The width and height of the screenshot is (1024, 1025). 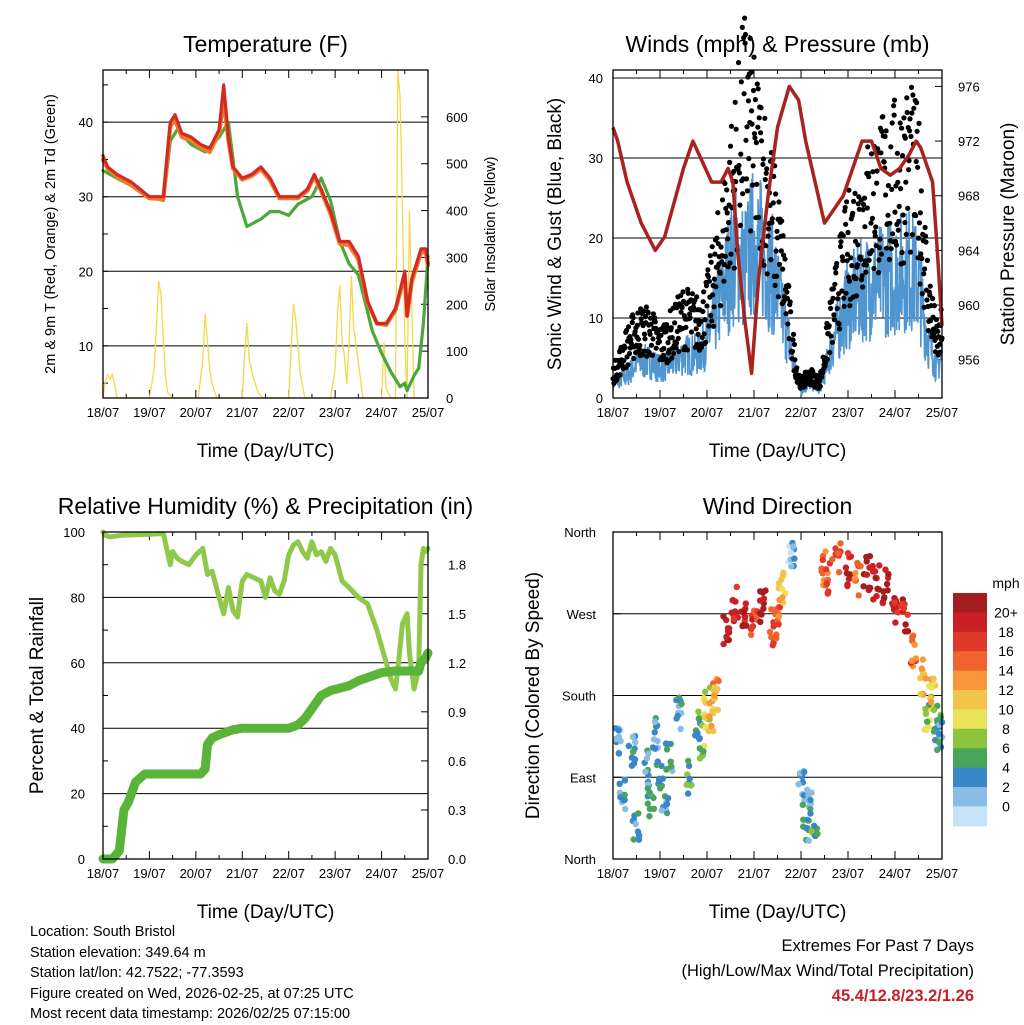 What do you see at coordinates (580, 532) in the screenshot?
I see `wdir-y-tick-label: North` at bounding box center [580, 532].